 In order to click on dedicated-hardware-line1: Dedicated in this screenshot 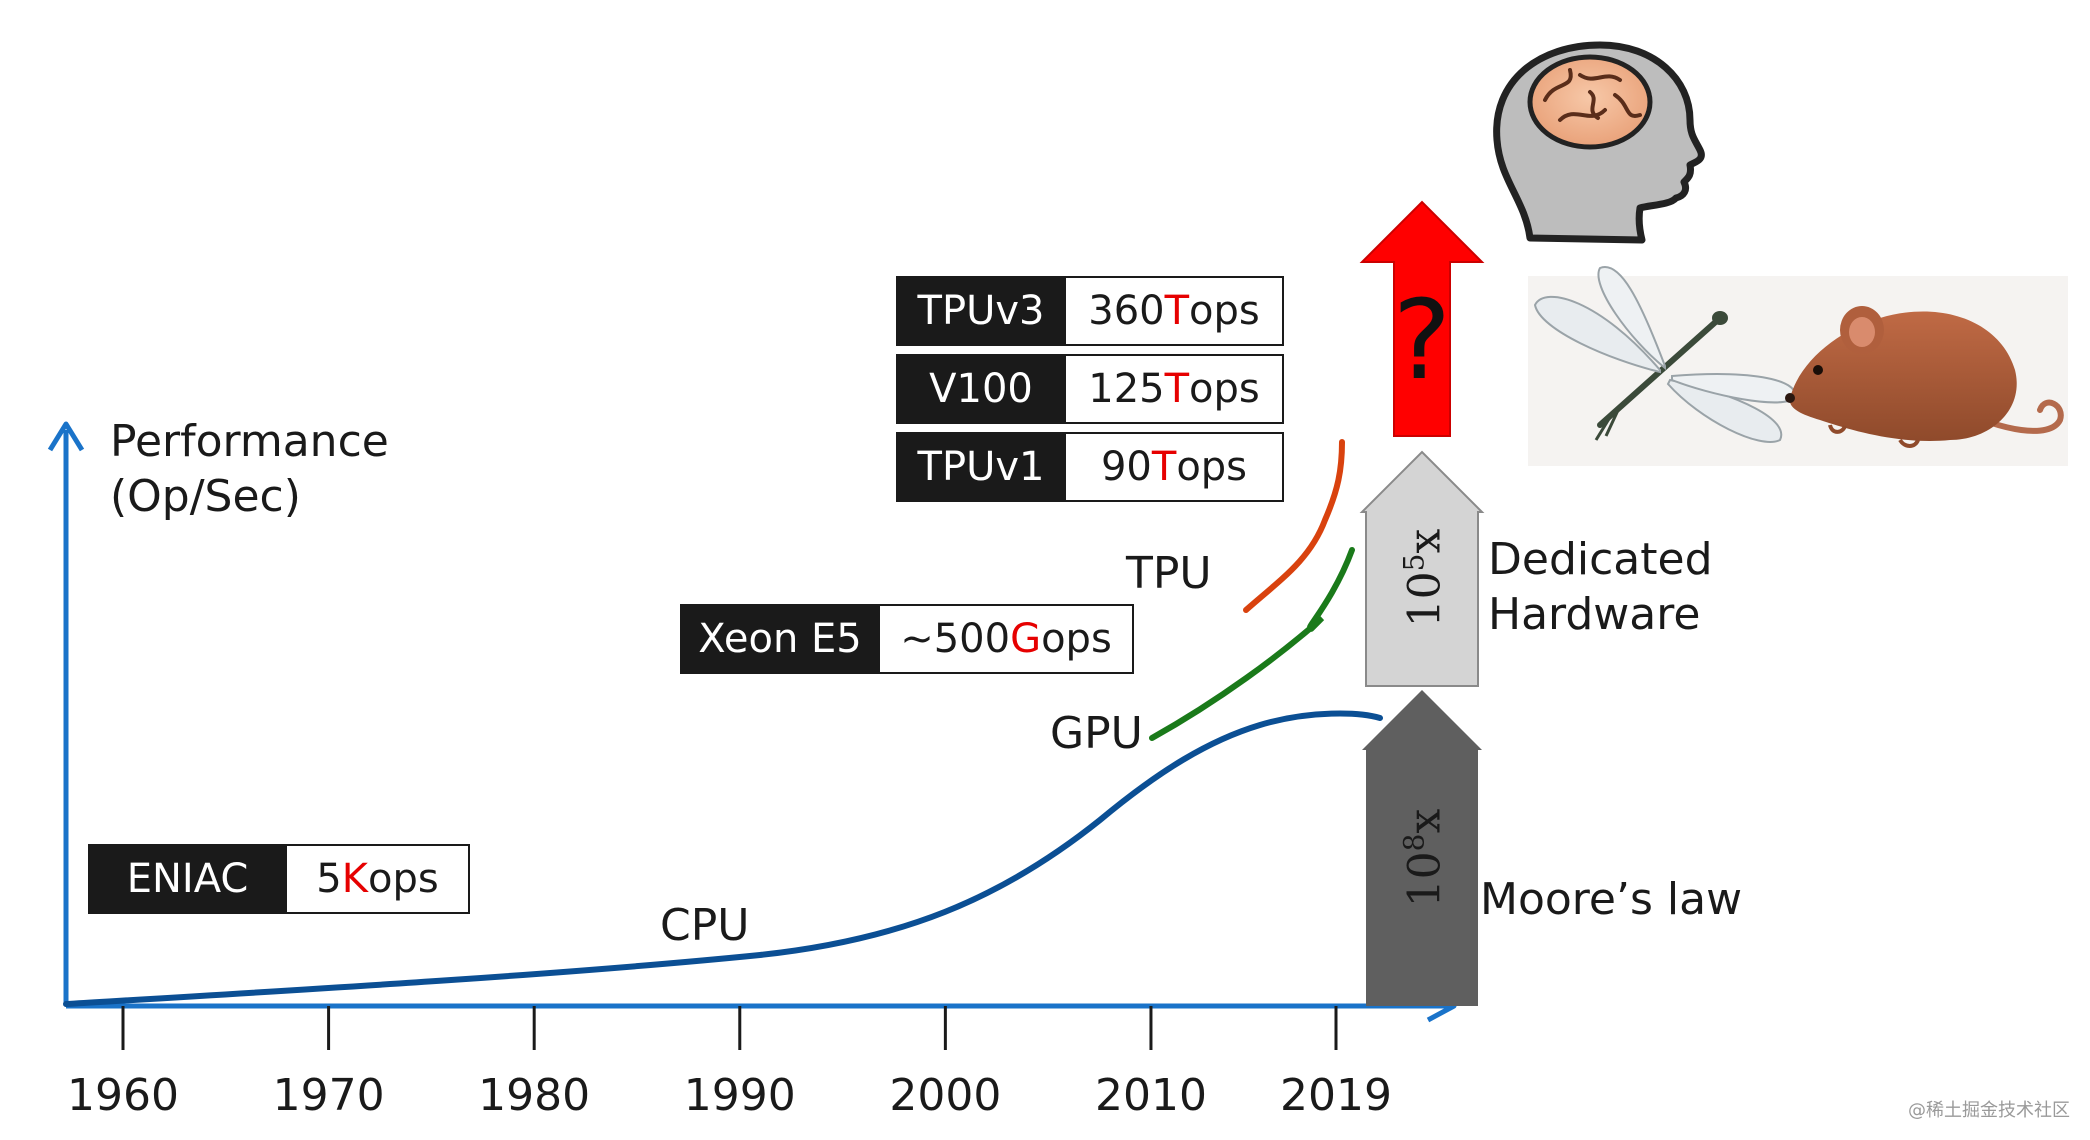, I will do `click(1600, 559)`.